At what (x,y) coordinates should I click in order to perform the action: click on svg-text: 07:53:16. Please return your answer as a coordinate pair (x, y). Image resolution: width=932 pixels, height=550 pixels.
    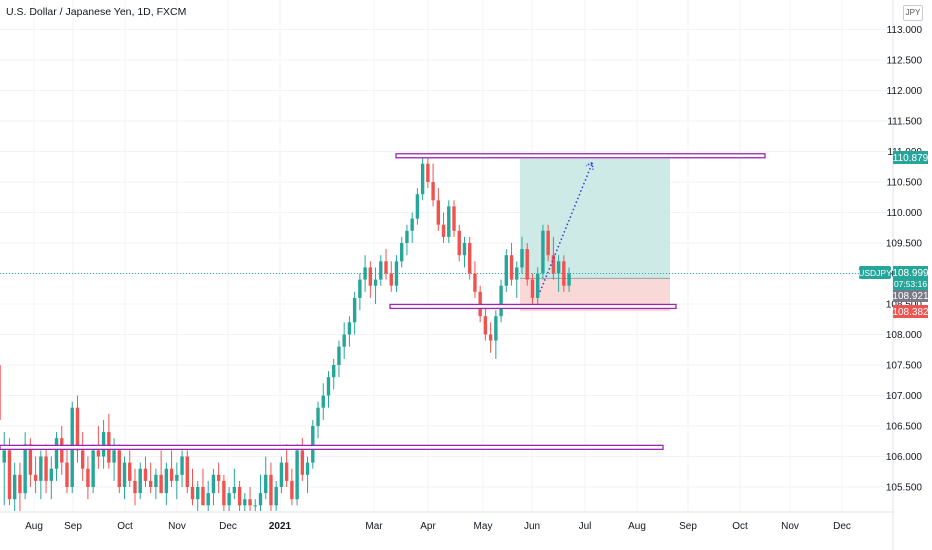
    Looking at the image, I should click on (910, 284).